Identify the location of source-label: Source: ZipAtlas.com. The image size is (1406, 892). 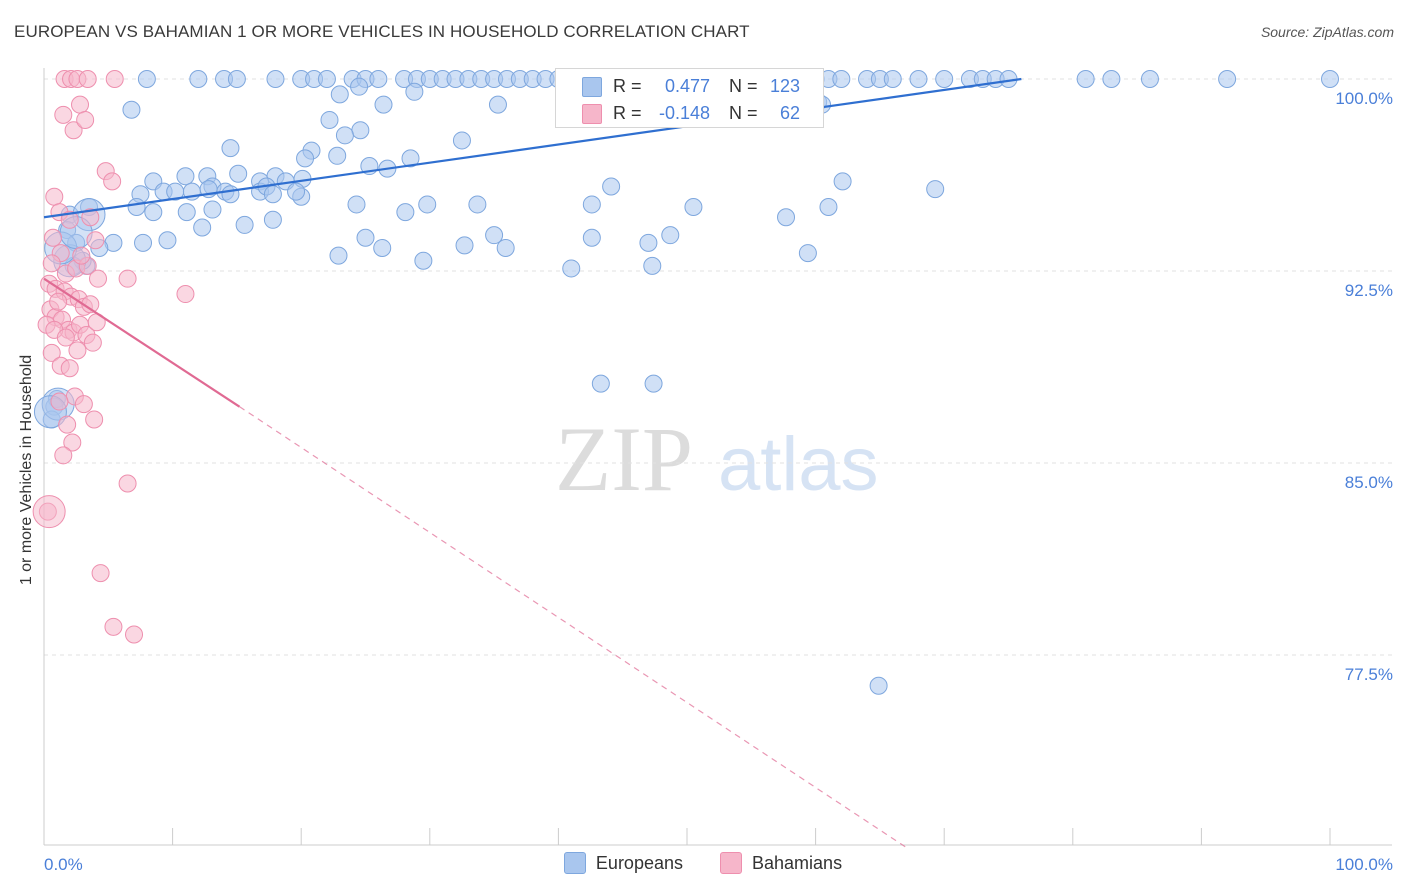
(1327, 32).